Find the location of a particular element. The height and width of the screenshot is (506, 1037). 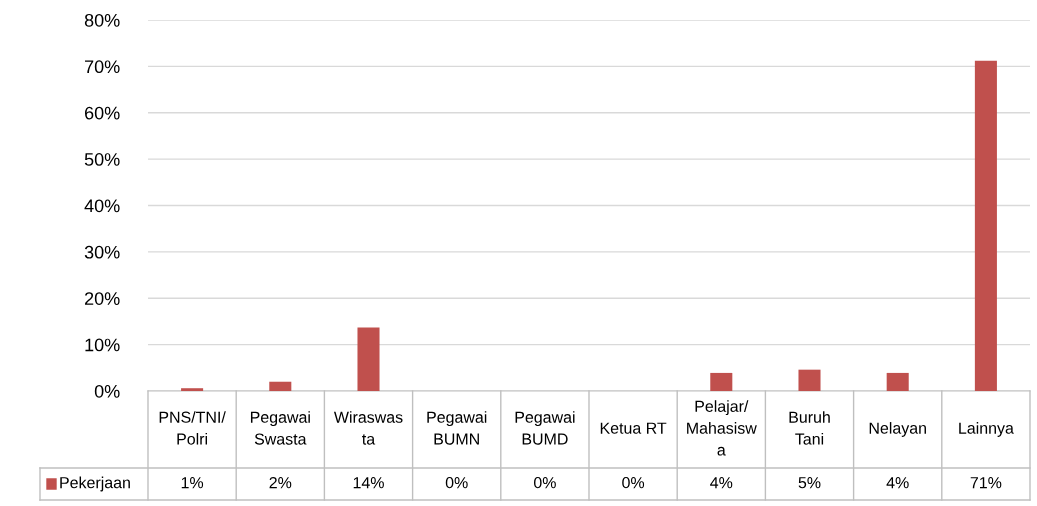

y-tick-label: 0% is located at coordinates (107, 391).